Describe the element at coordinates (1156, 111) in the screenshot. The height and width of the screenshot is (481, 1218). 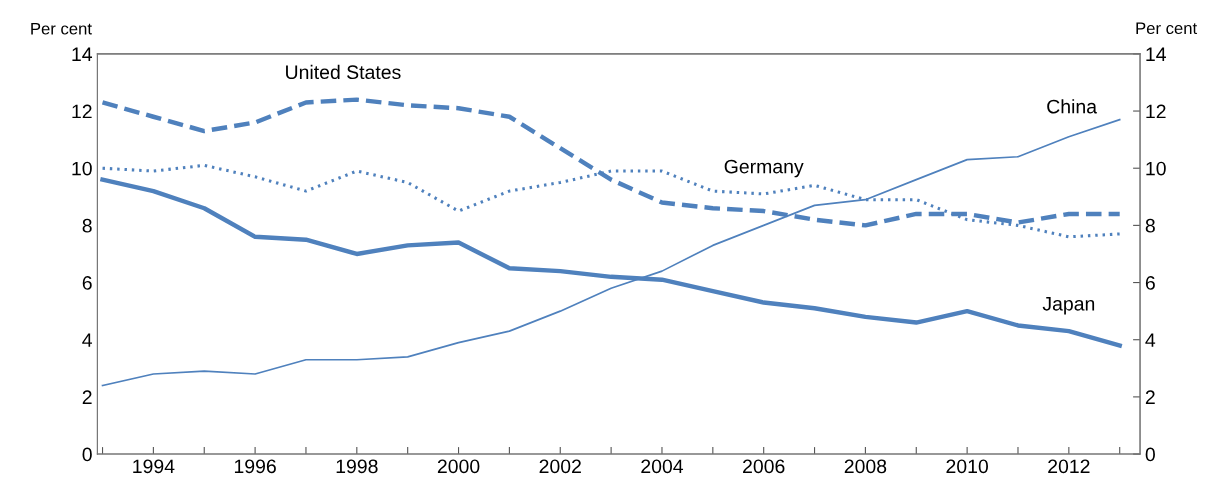
I see `y2-tick-label: 12` at that location.